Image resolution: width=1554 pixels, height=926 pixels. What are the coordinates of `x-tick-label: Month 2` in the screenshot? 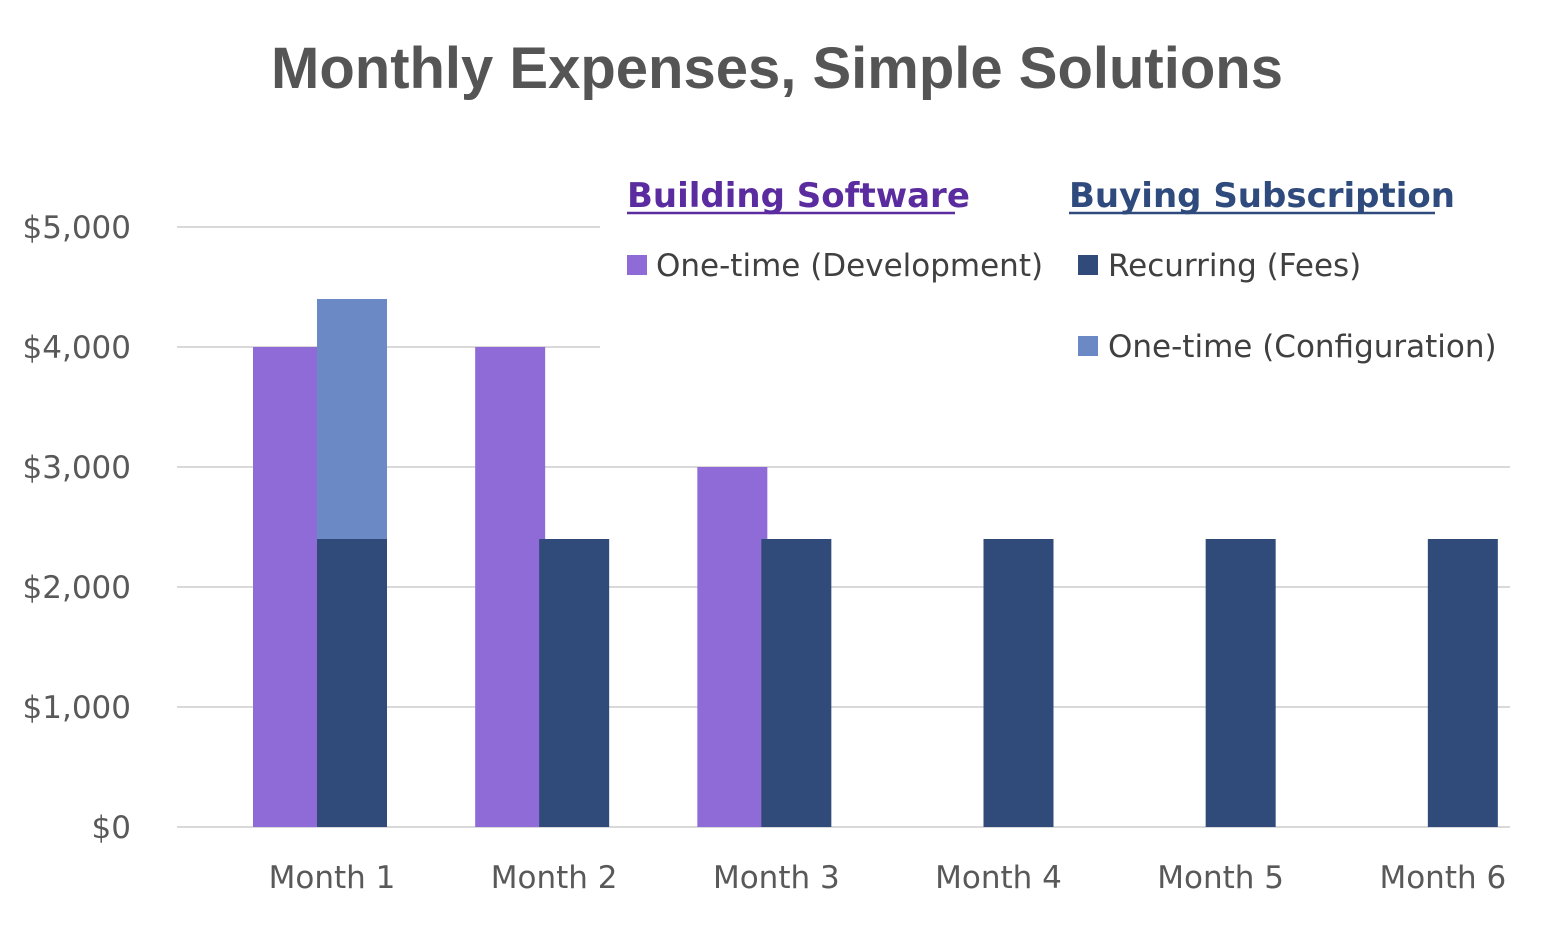 It's located at (554, 878).